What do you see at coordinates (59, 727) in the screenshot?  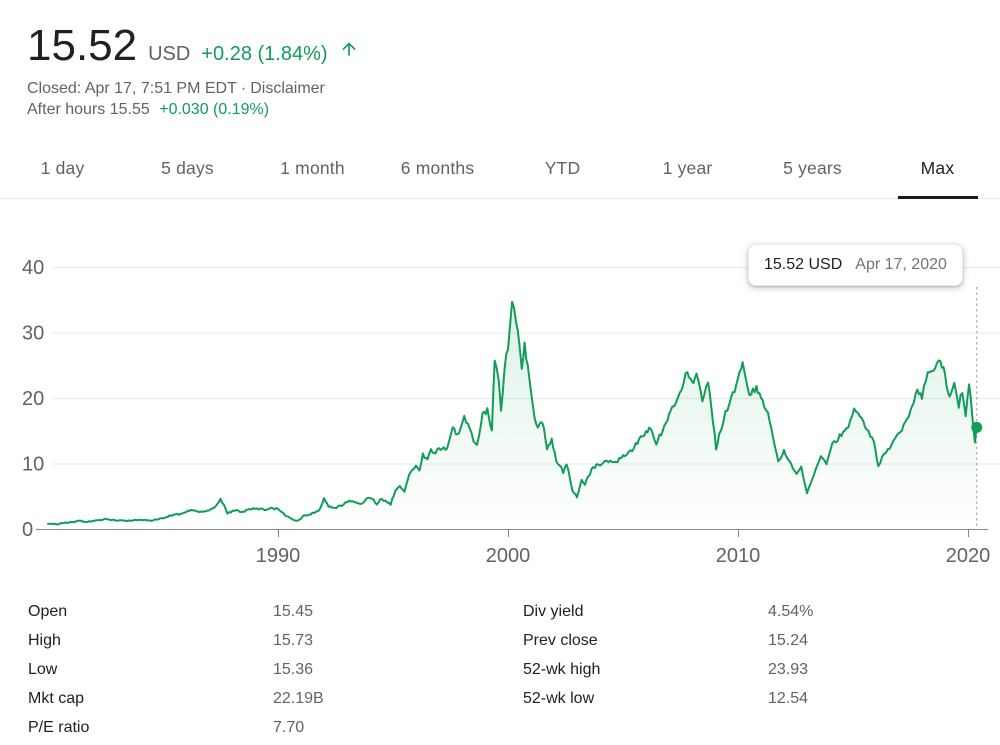 I see `stat-label: P/E ratio` at bounding box center [59, 727].